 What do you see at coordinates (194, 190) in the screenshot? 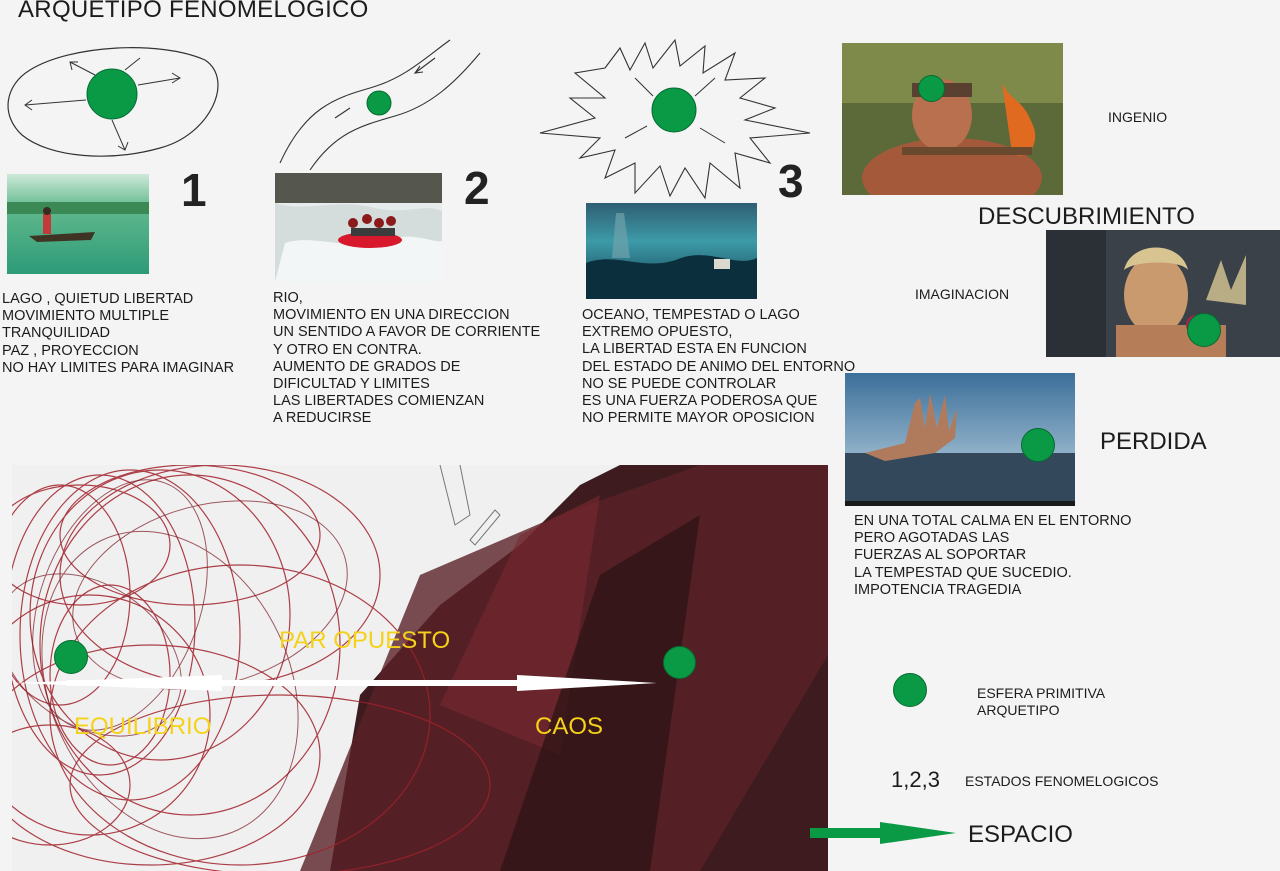
I see `state-number-1: 1` at bounding box center [194, 190].